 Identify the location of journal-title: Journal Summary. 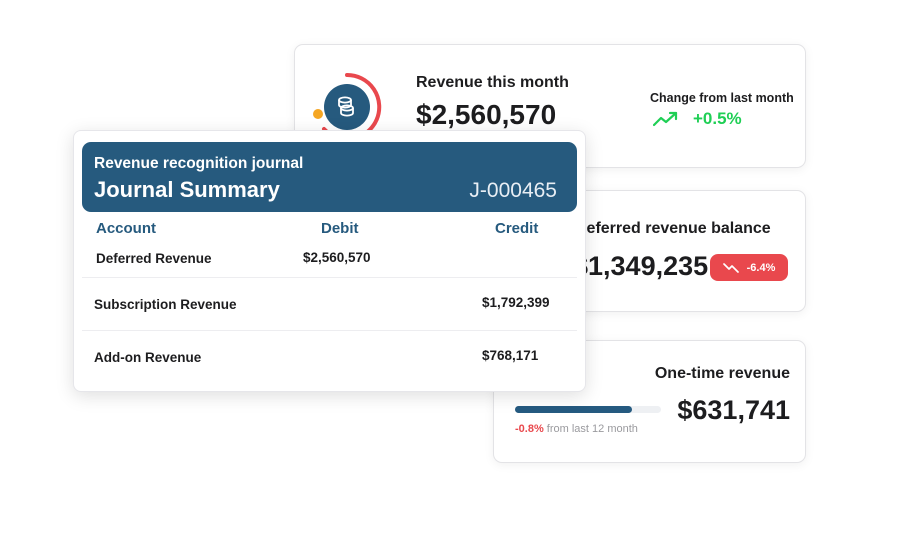
(187, 189).